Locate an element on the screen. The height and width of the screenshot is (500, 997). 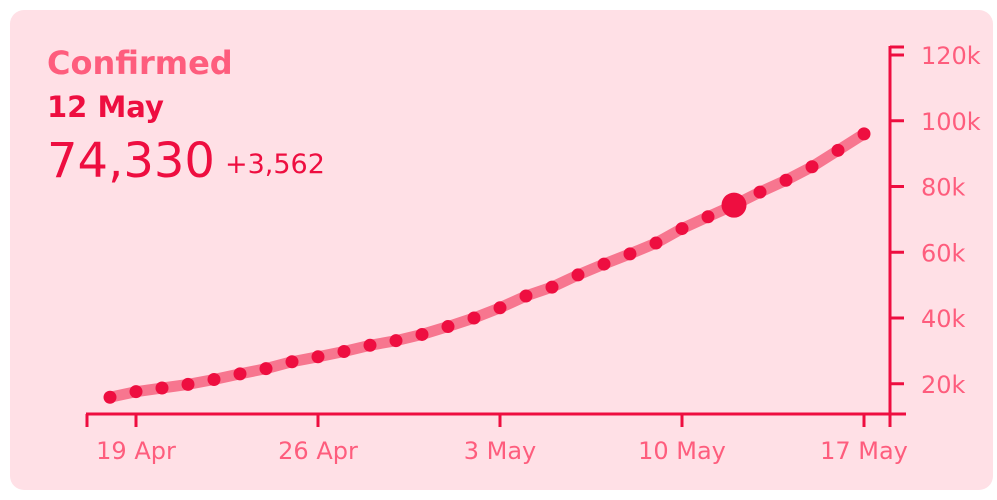
y-tick-label: 20k is located at coordinates (943, 385).